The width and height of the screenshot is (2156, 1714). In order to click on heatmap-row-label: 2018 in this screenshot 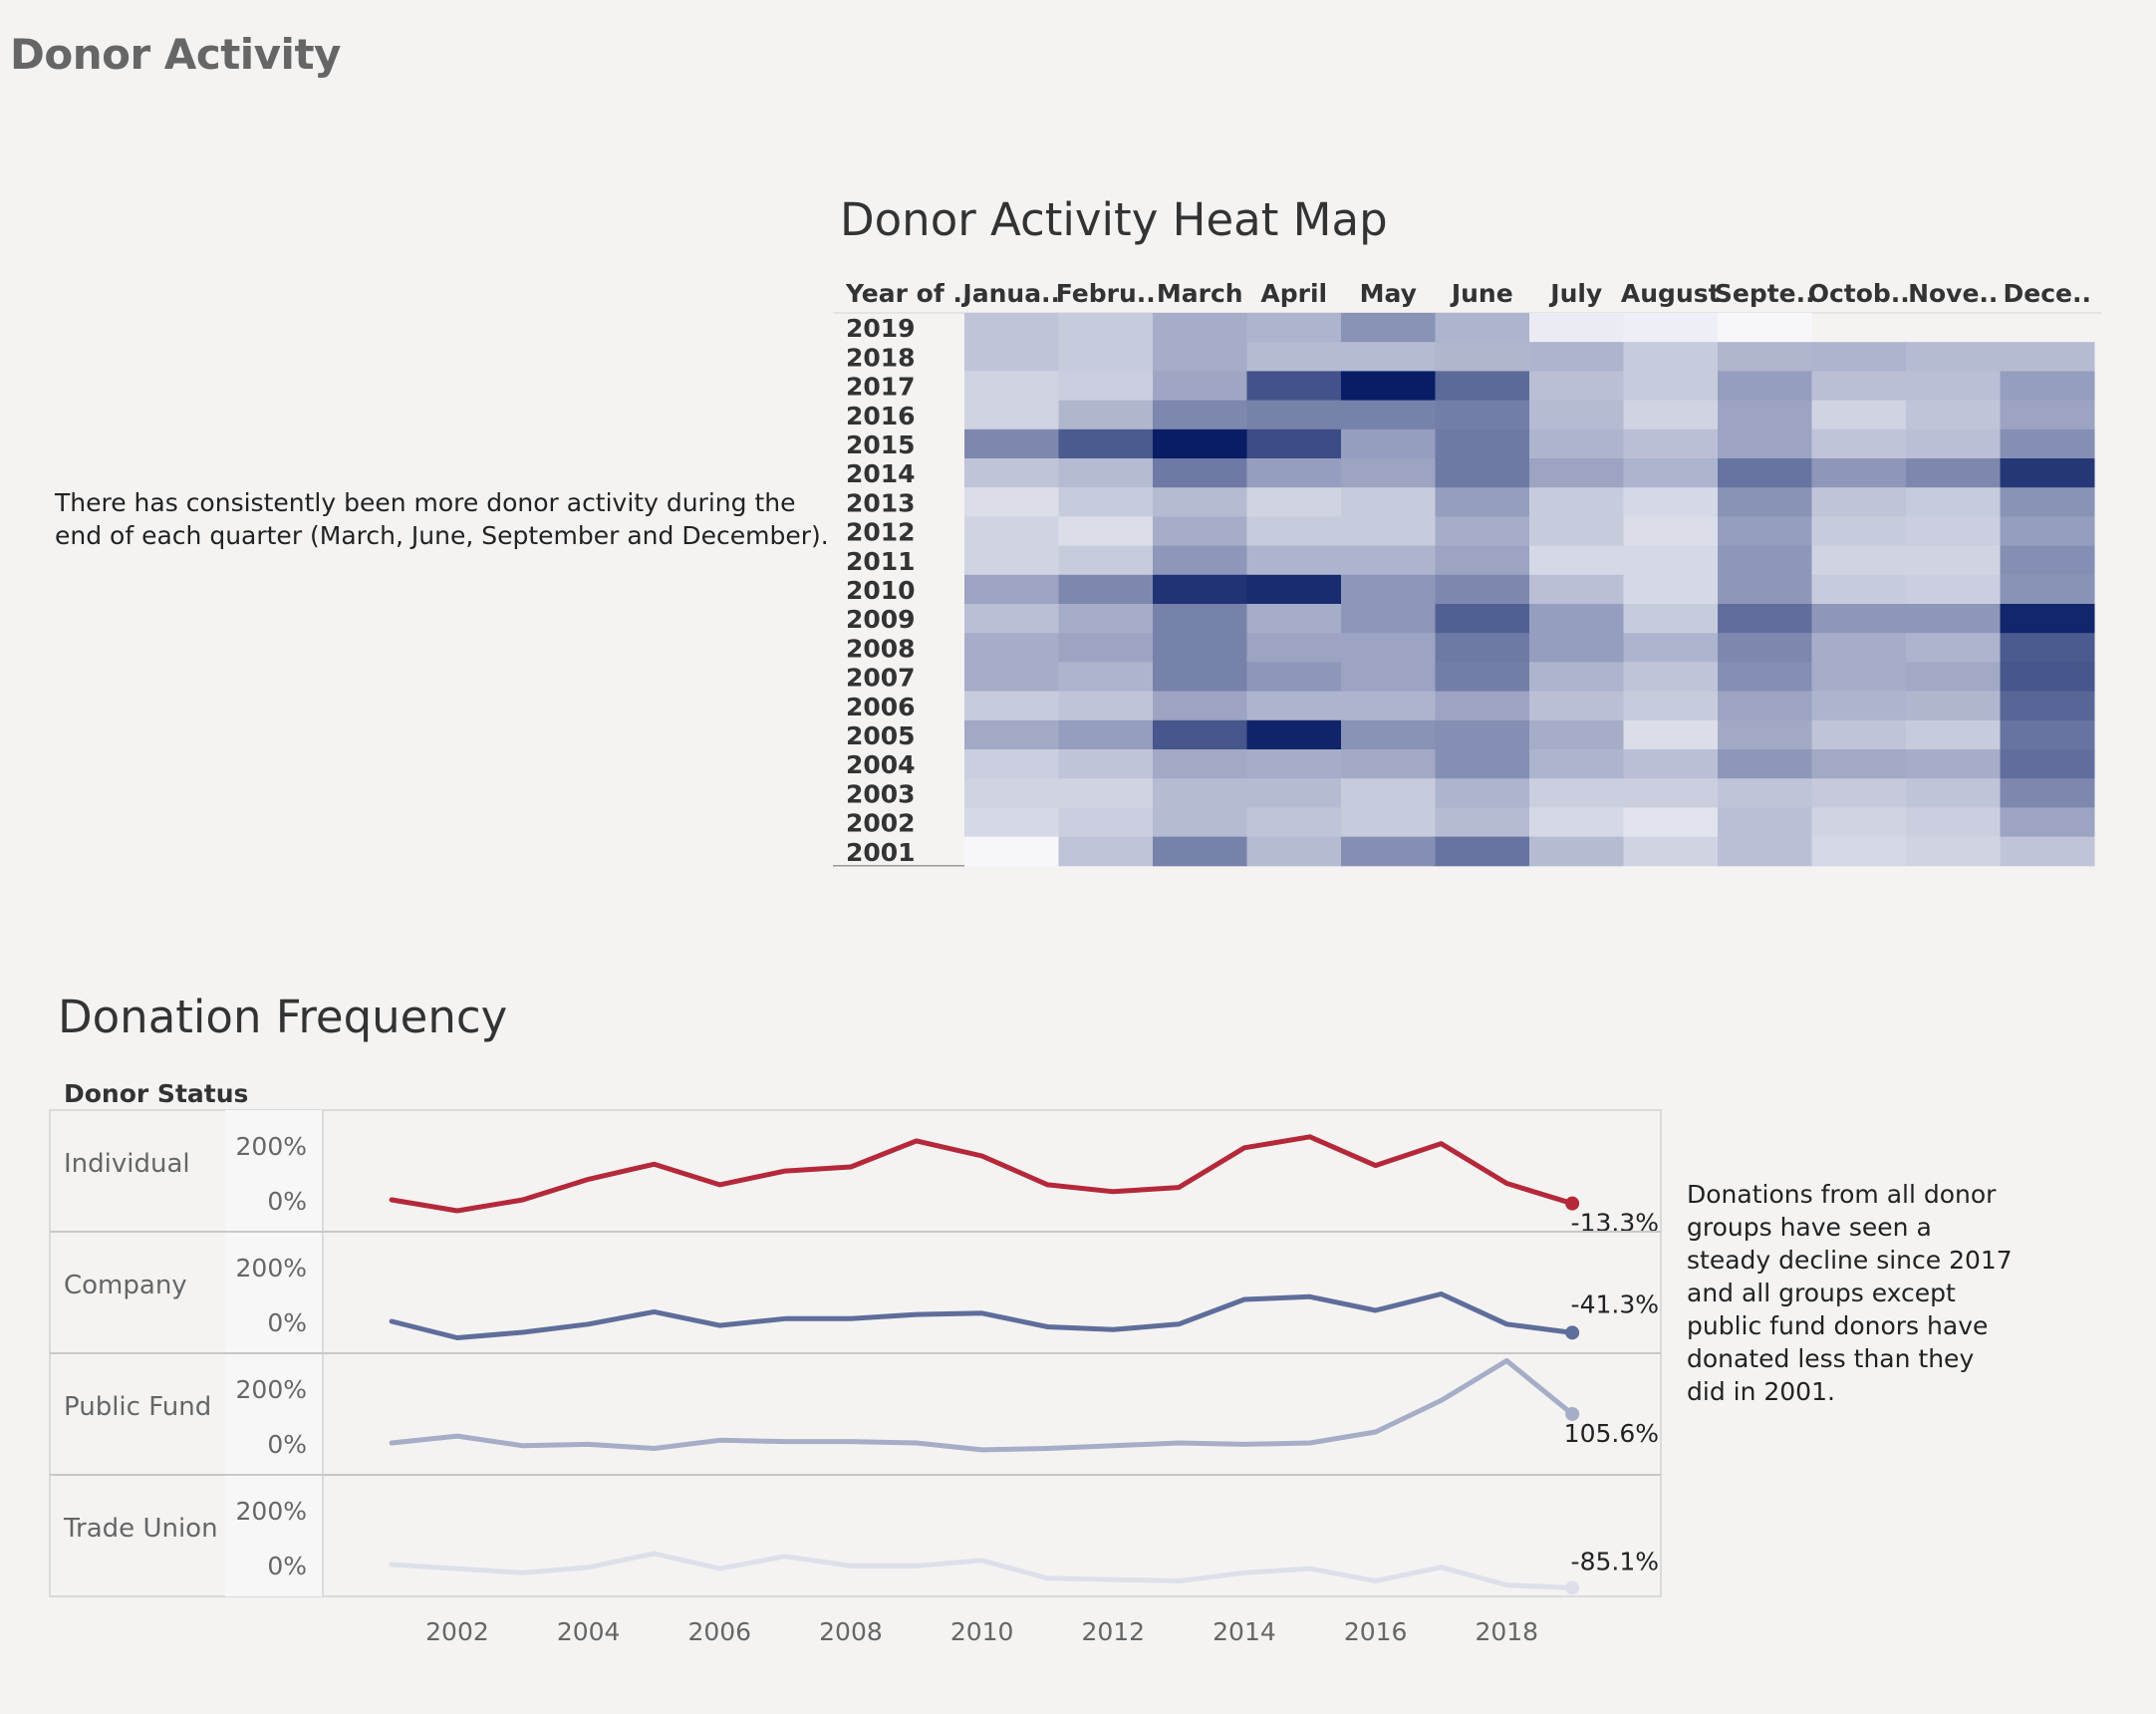, I will do `click(881, 357)`.